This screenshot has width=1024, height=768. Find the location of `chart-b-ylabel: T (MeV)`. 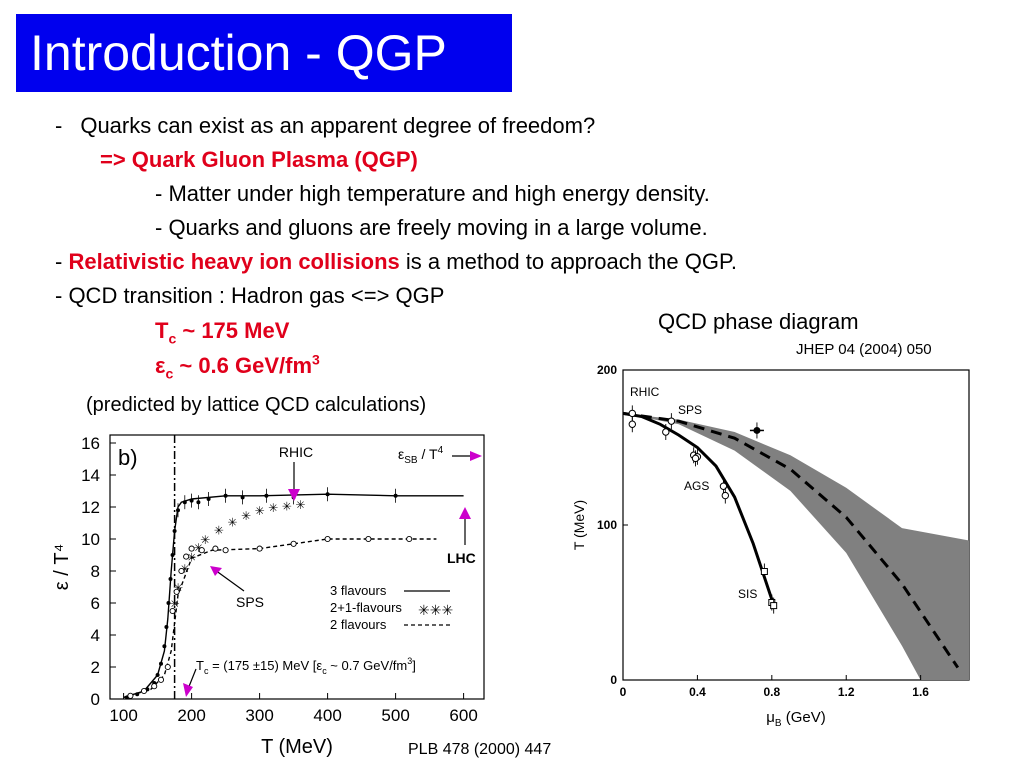

chart-b-ylabel: T (MeV) is located at coordinates (579, 525).